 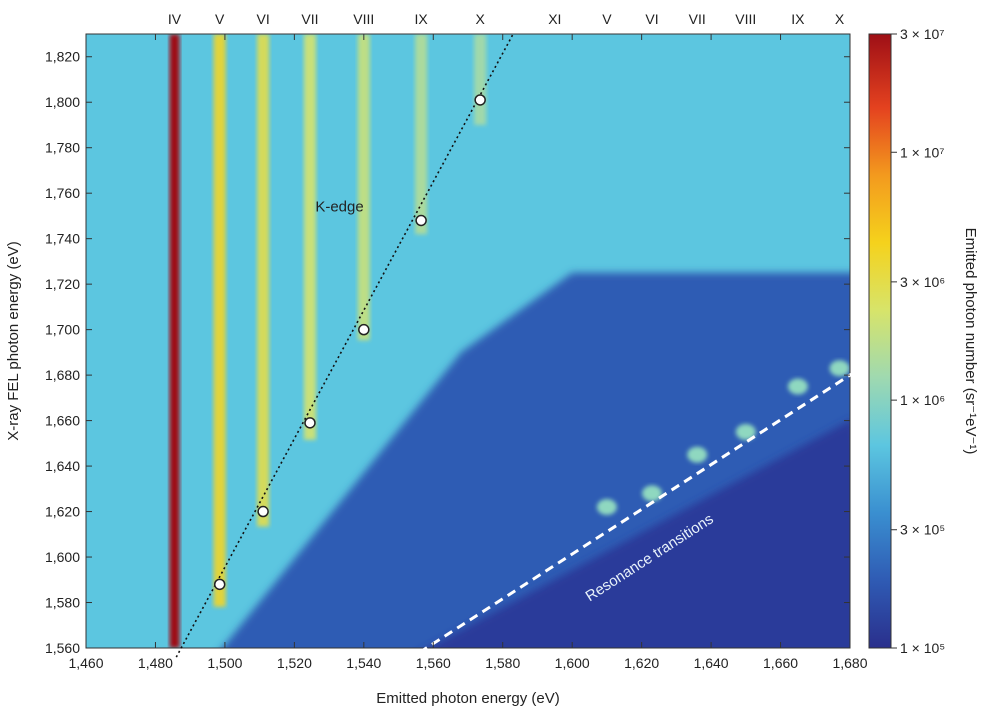 I want to click on y-tick-label: 1,640, so click(x=62, y=466).